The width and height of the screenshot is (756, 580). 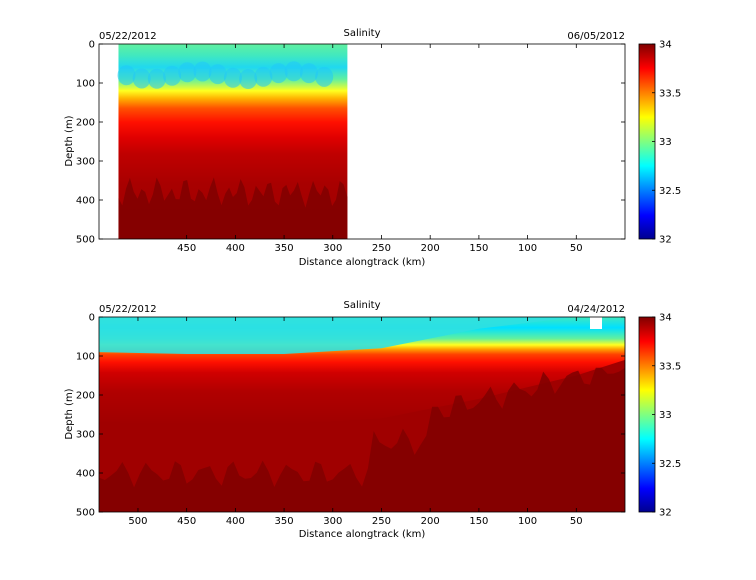 What do you see at coordinates (128, 309) in the screenshot?
I see `bottom-start-date: 05/22/2012` at bounding box center [128, 309].